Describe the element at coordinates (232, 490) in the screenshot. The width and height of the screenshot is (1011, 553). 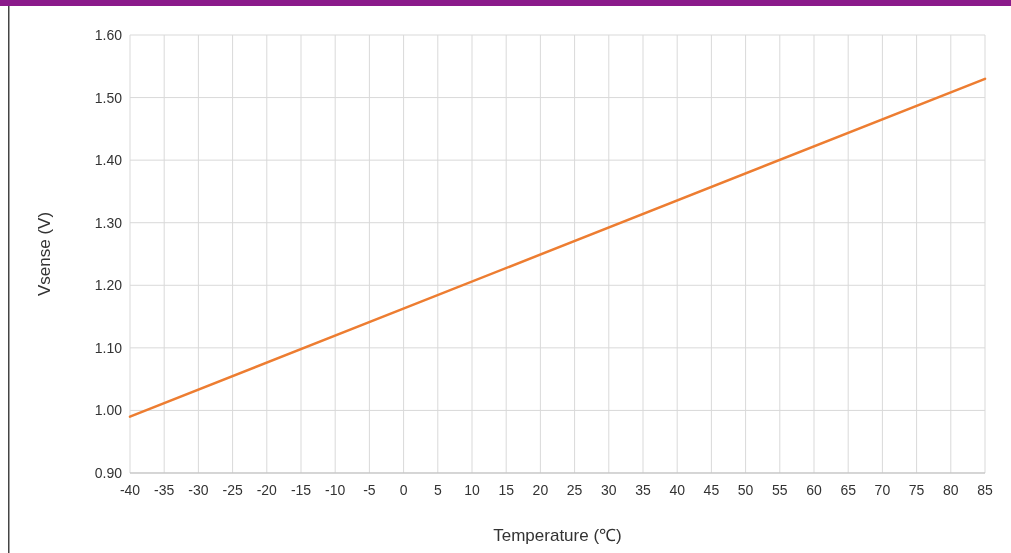
I see `x-tick-label: -25` at that location.